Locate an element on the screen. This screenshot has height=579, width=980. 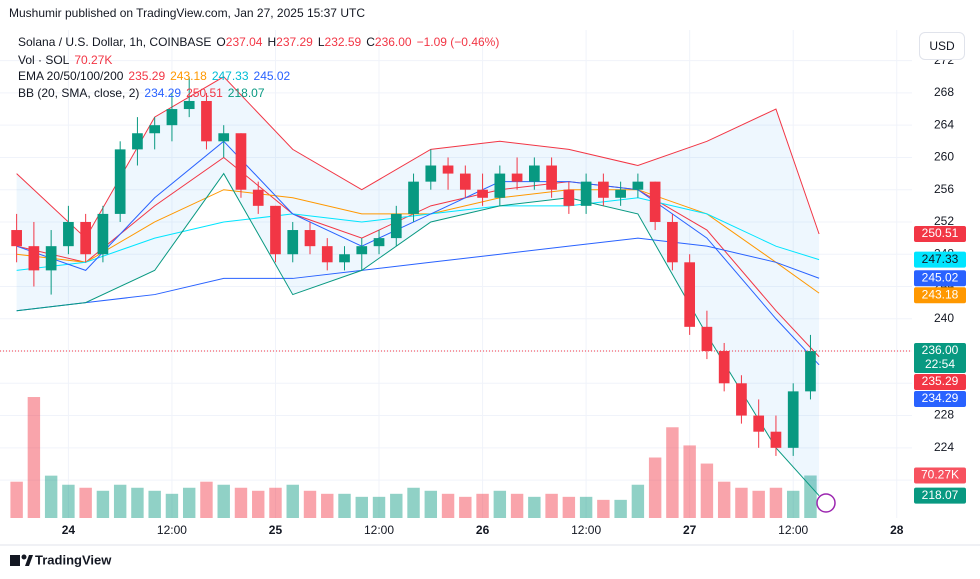
price-label: 243.18 is located at coordinates (940, 294).